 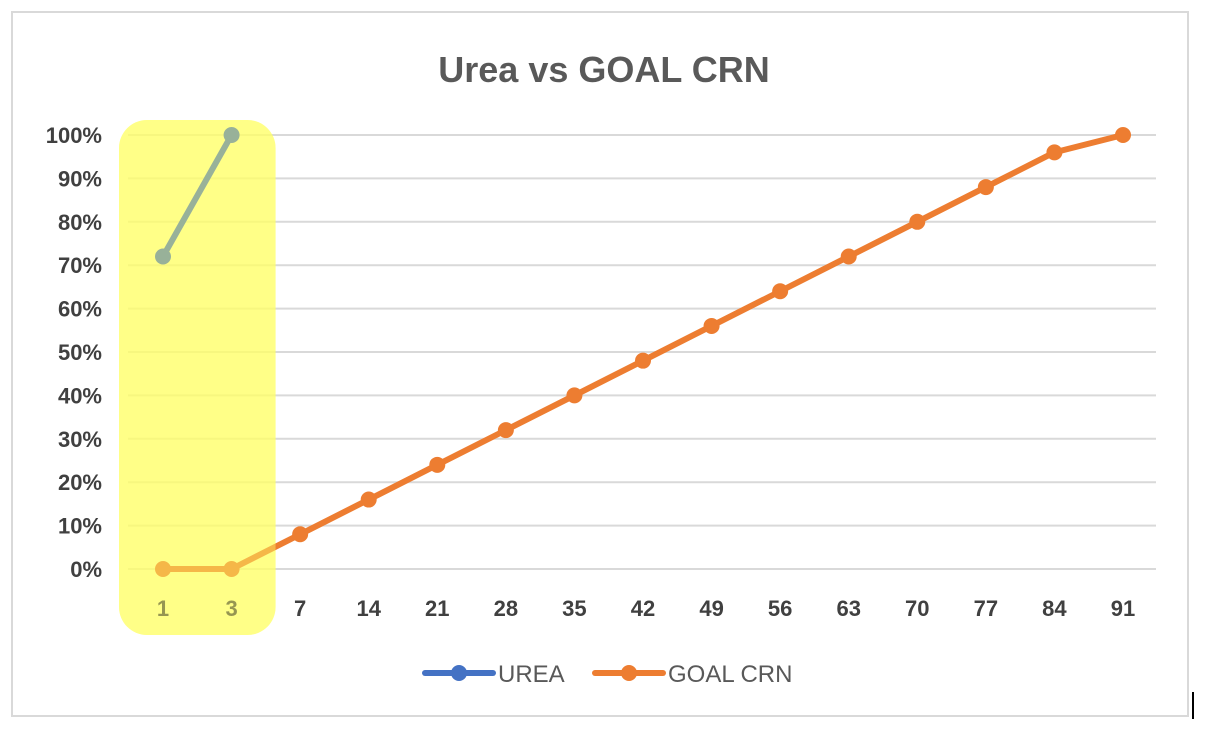 I want to click on y-tick-label: 80%, so click(x=80, y=222).